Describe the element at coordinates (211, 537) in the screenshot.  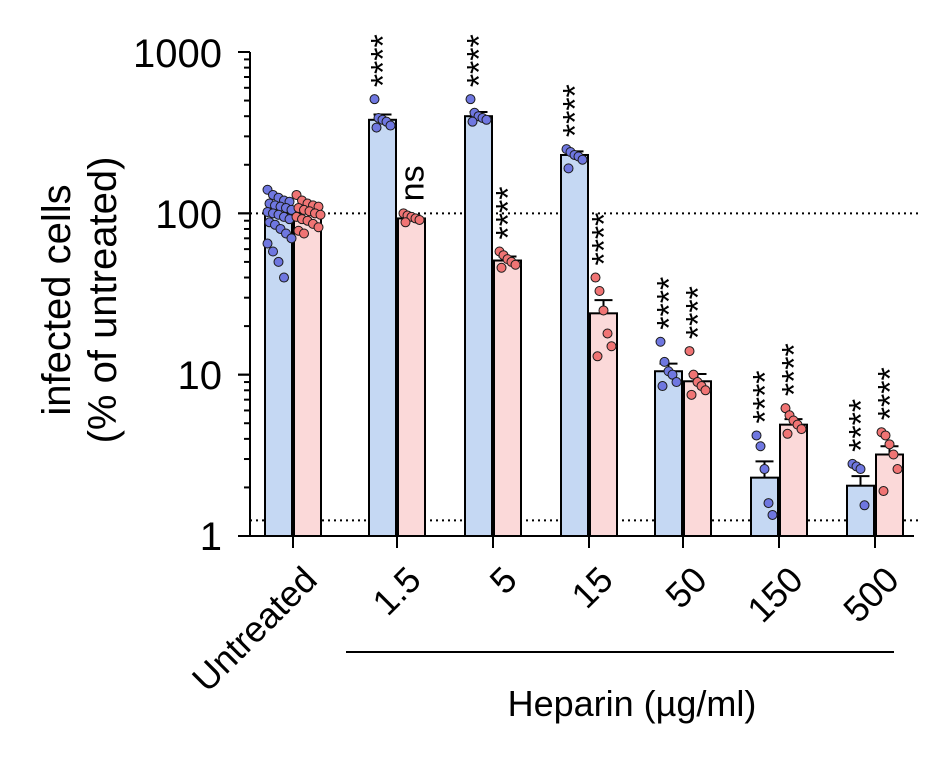
I see `y-tick-label-1: 1` at that location.